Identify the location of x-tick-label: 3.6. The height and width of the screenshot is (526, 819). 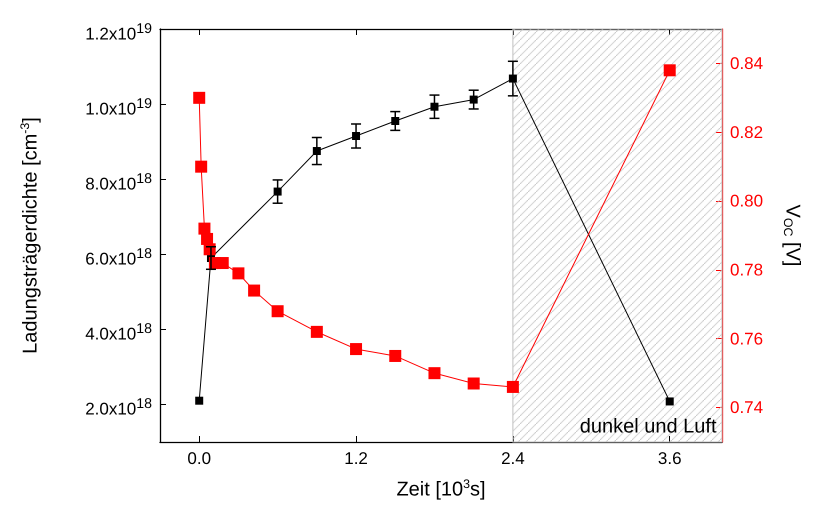
(670, 458).